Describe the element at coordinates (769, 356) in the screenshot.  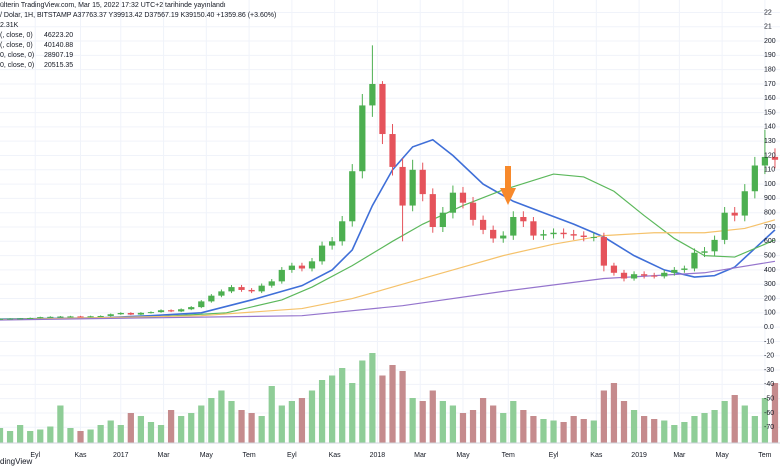
I see `y-tick-label: -20` at that location.